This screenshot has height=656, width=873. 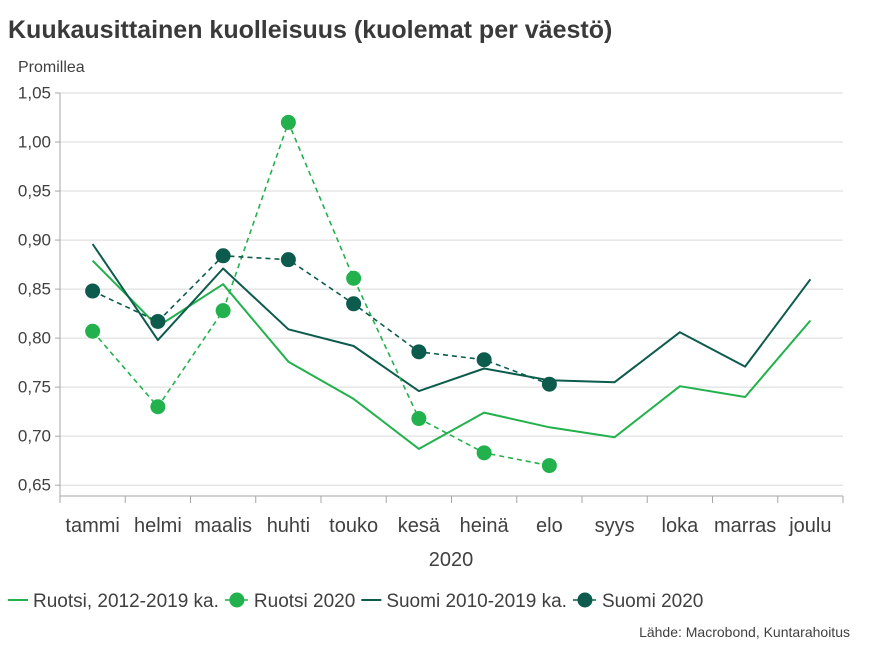 What do you see at coordinates (34, 93) in the screenshot?
I see `y-tick-label: 1,05` at bounding box center [34, 93].